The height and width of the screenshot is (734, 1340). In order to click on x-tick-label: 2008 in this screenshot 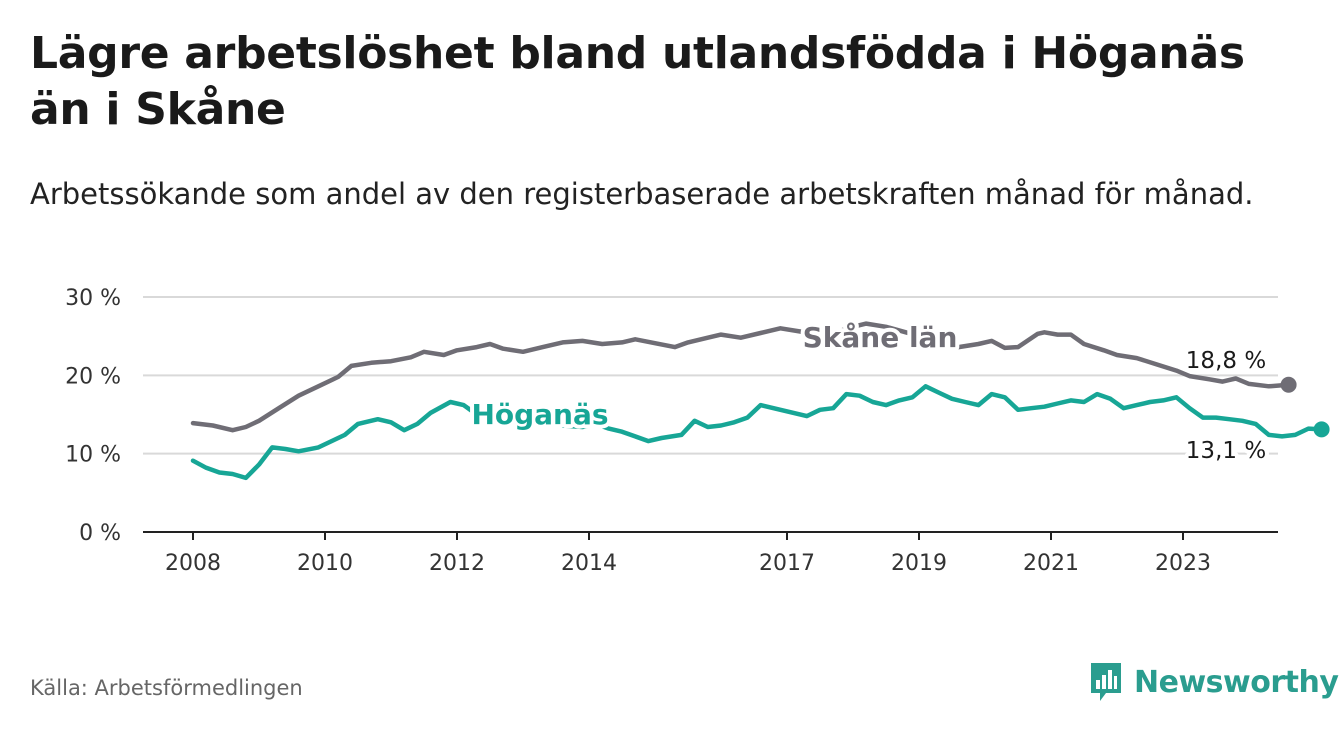, I will do `click(193, 563)`.